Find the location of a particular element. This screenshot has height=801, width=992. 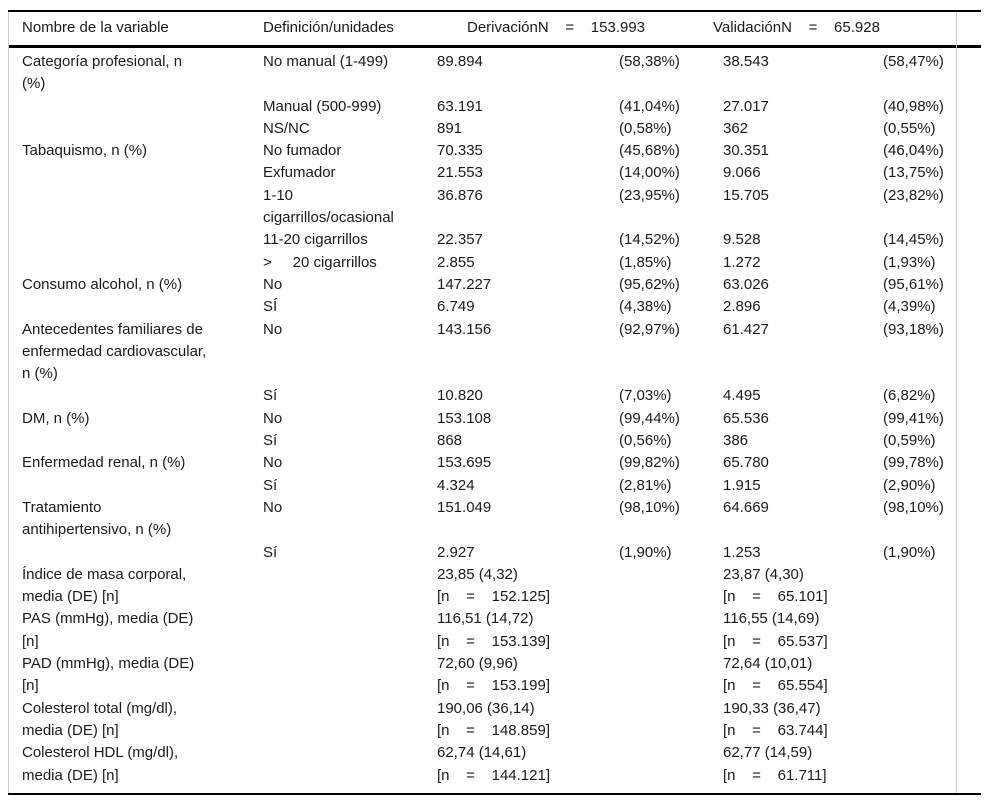

cell-c4: (23,95%) is located at coordinates (649, 195).